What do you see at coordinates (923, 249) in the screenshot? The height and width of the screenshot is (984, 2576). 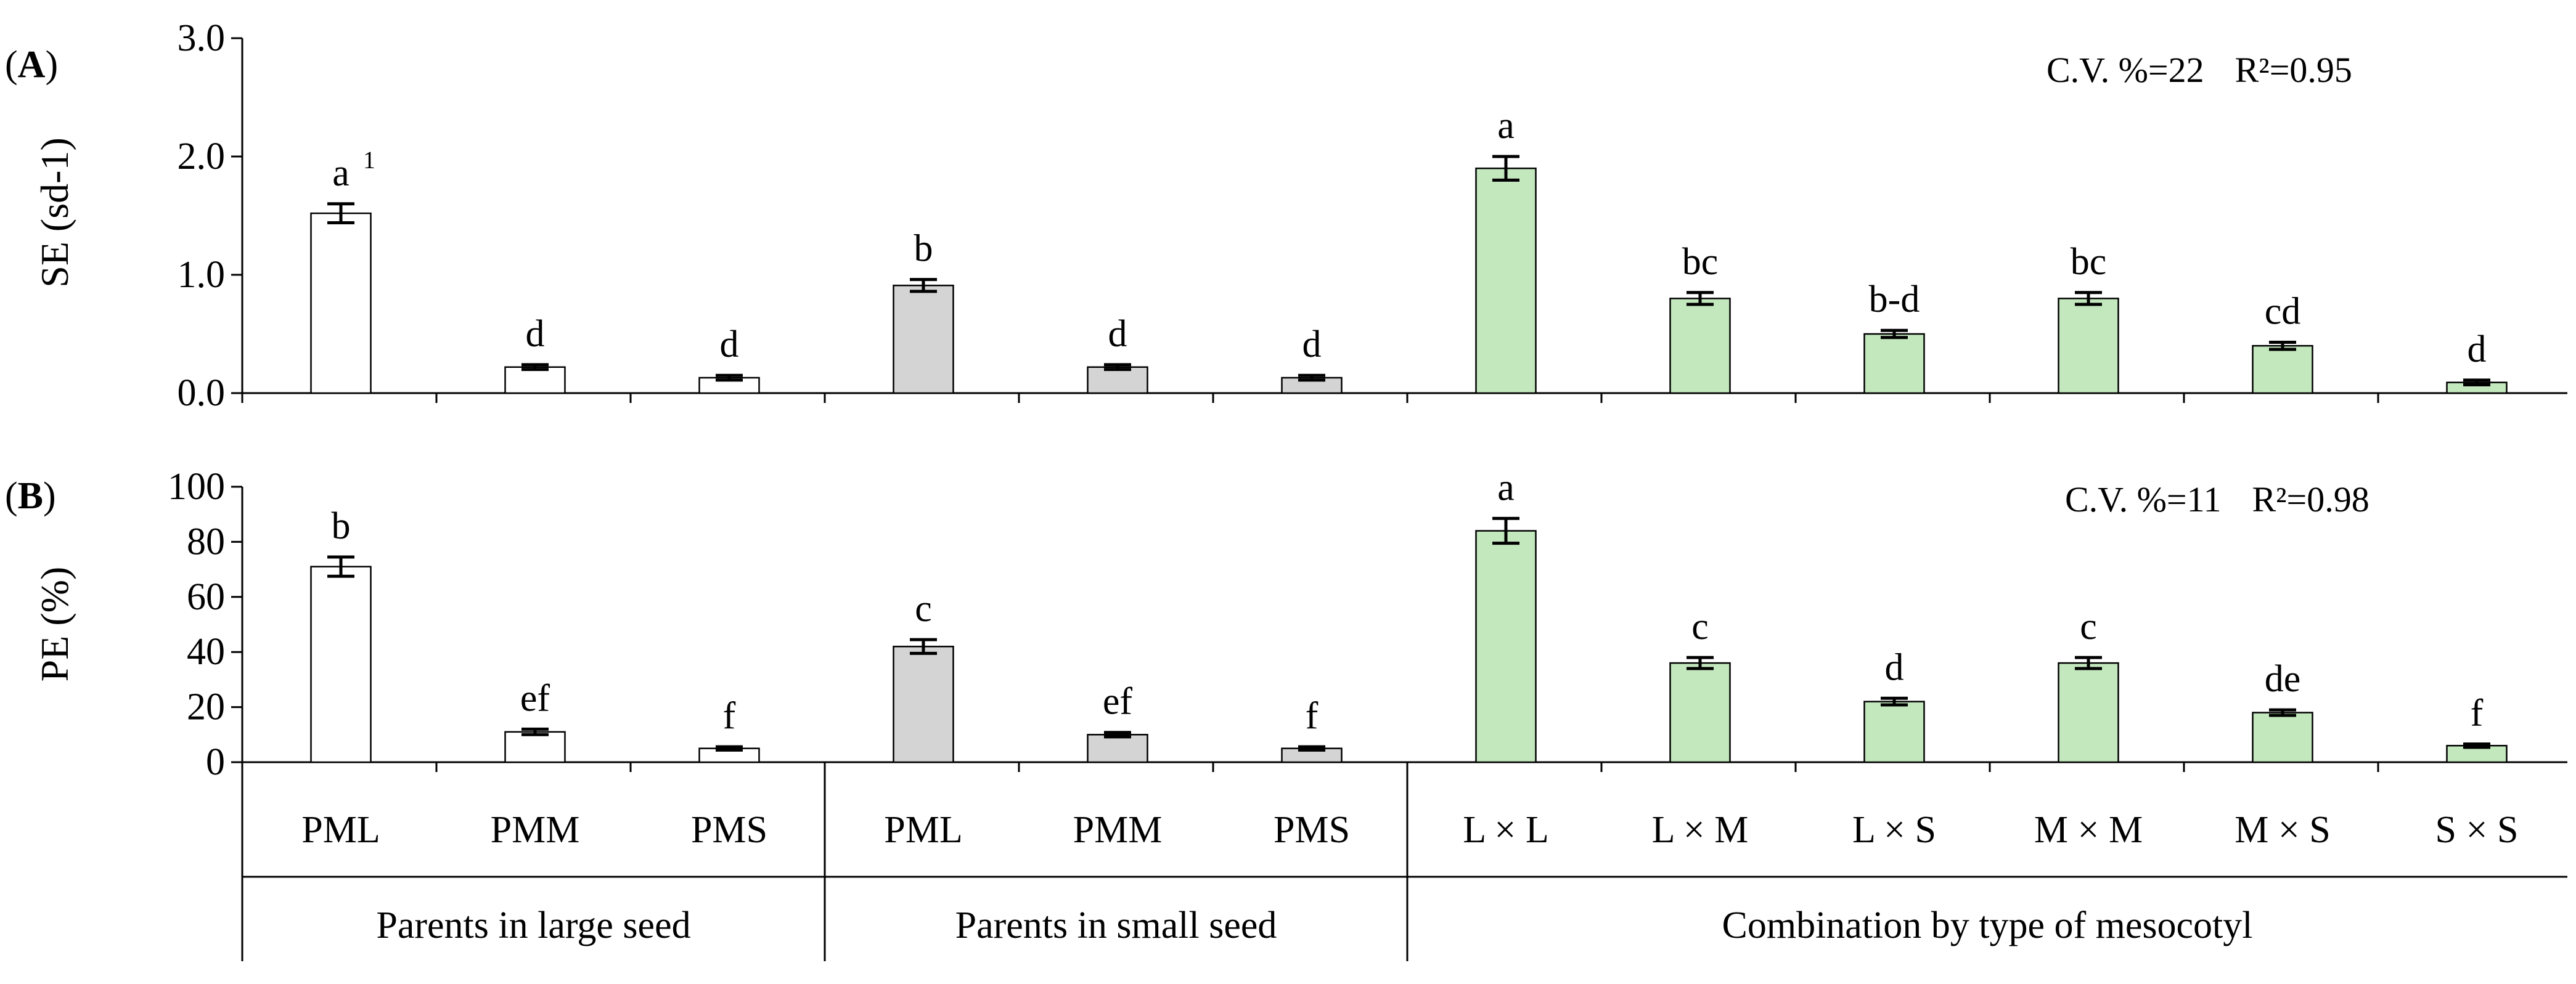 I see `panel-a-significance-letter: b` at bounding box center [923, 249].